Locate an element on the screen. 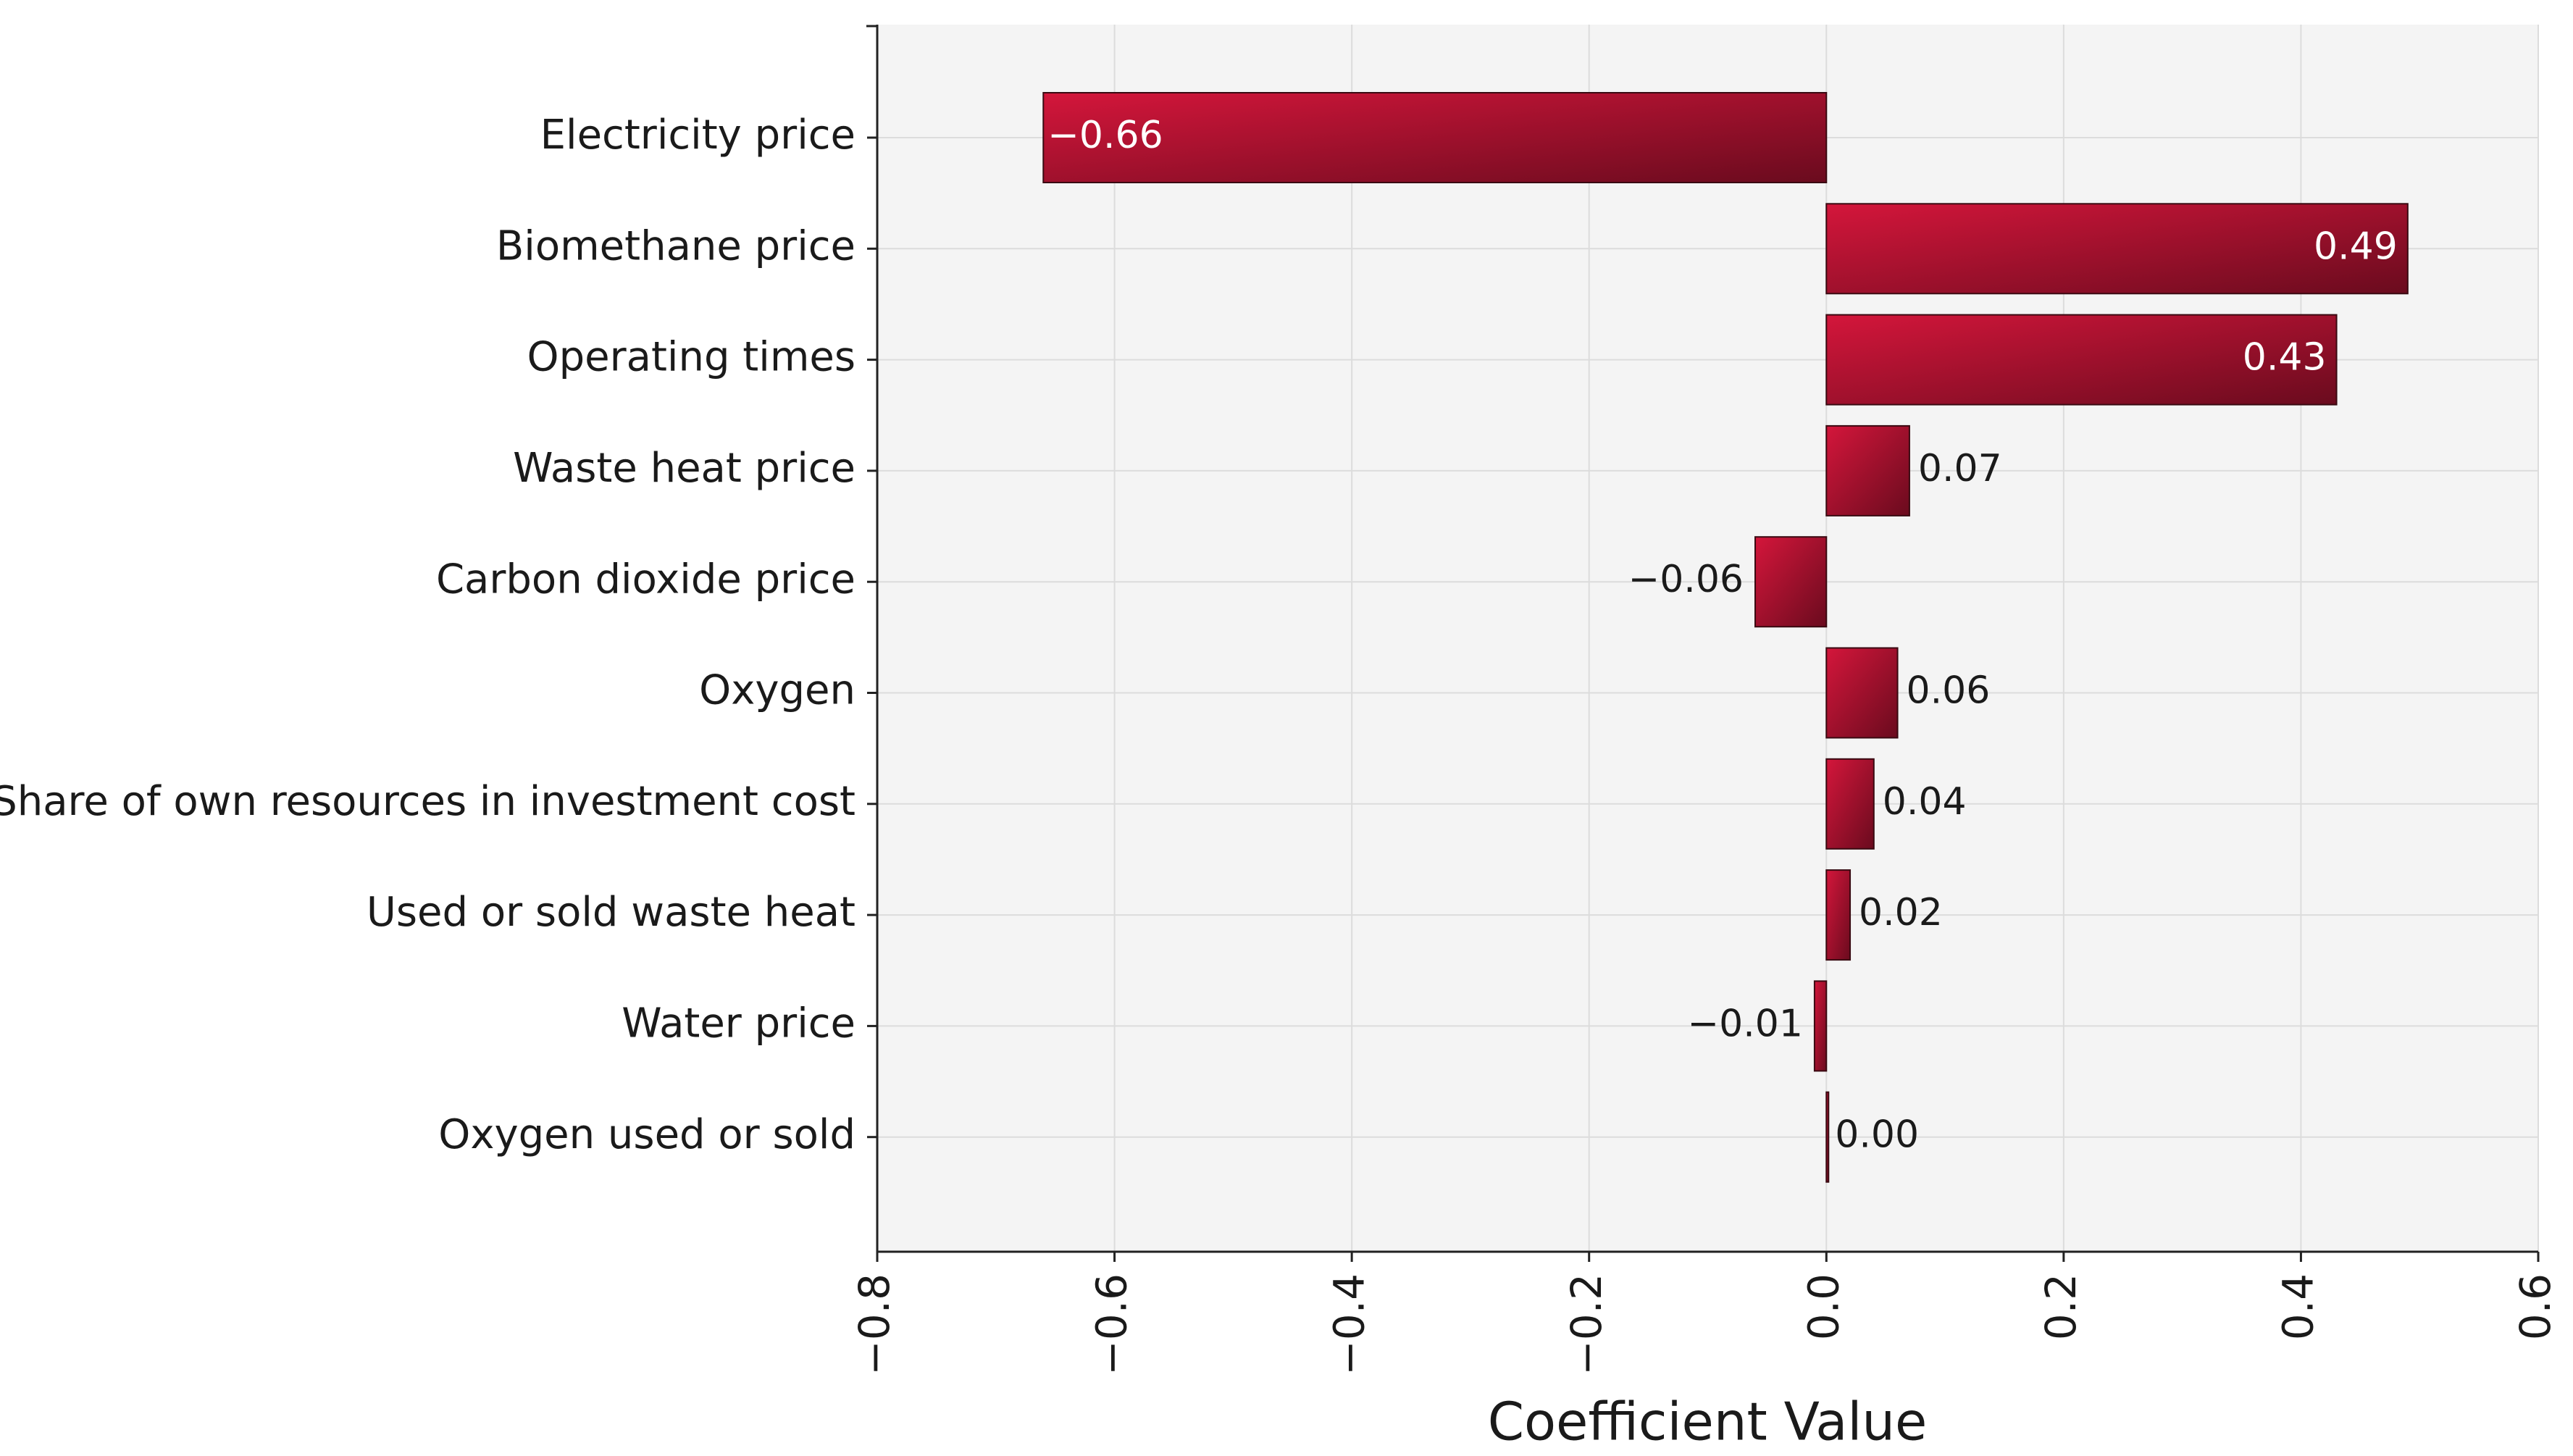 The image size is (2573, 1456). x-tick-label: 0.4 is located at coordinates (2298, 1306).